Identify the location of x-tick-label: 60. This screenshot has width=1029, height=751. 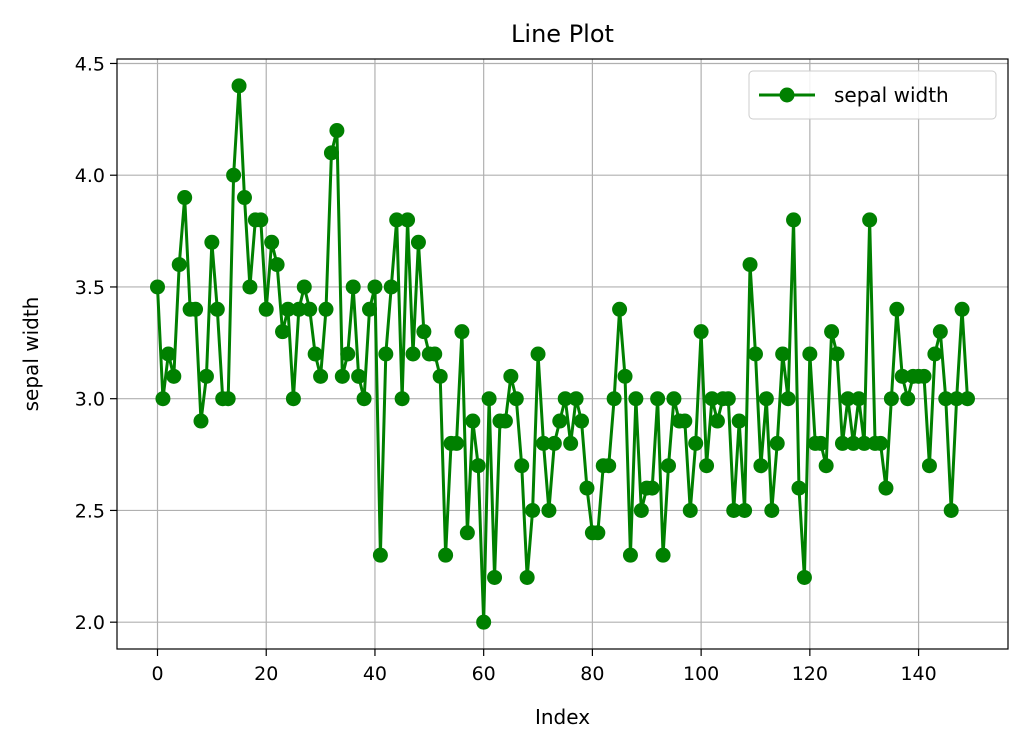
(484, 674).